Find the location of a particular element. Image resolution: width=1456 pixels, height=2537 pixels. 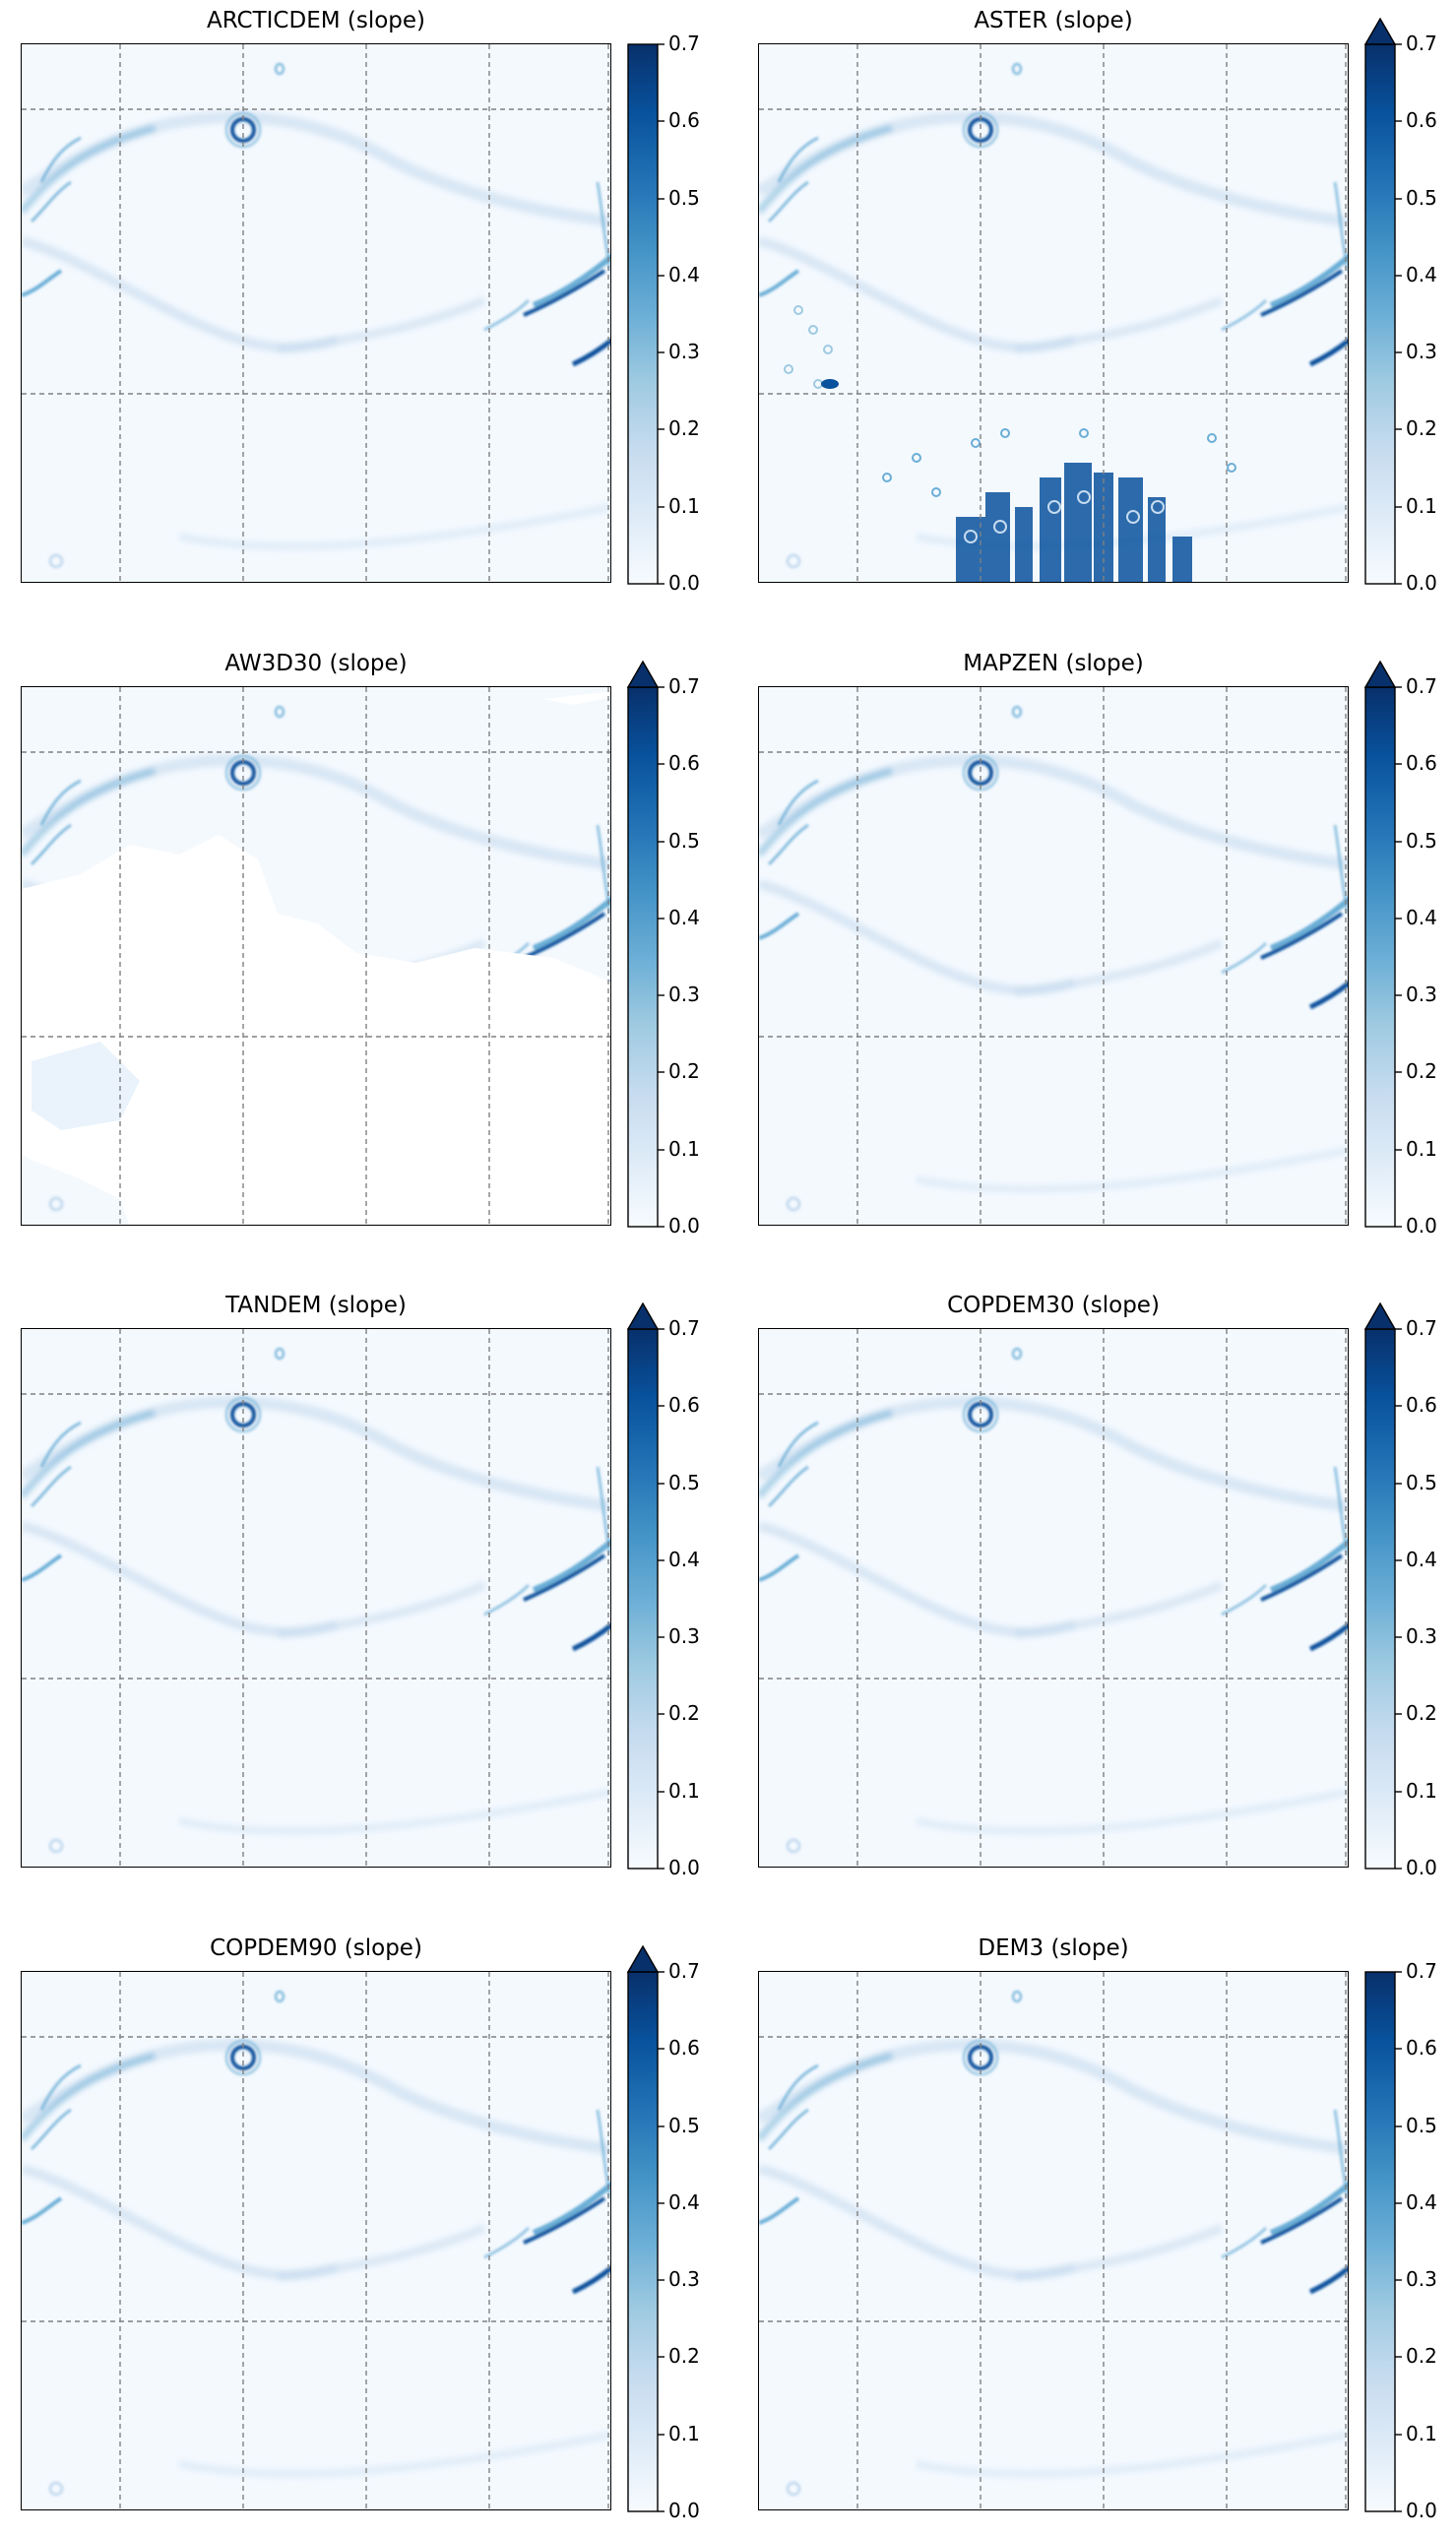

map-panel: DEM3 (slope) 0.0 0.1 0.2 0.3 0.4 0.5 0.6 0.7 is located at coordinates (1097, 2228).